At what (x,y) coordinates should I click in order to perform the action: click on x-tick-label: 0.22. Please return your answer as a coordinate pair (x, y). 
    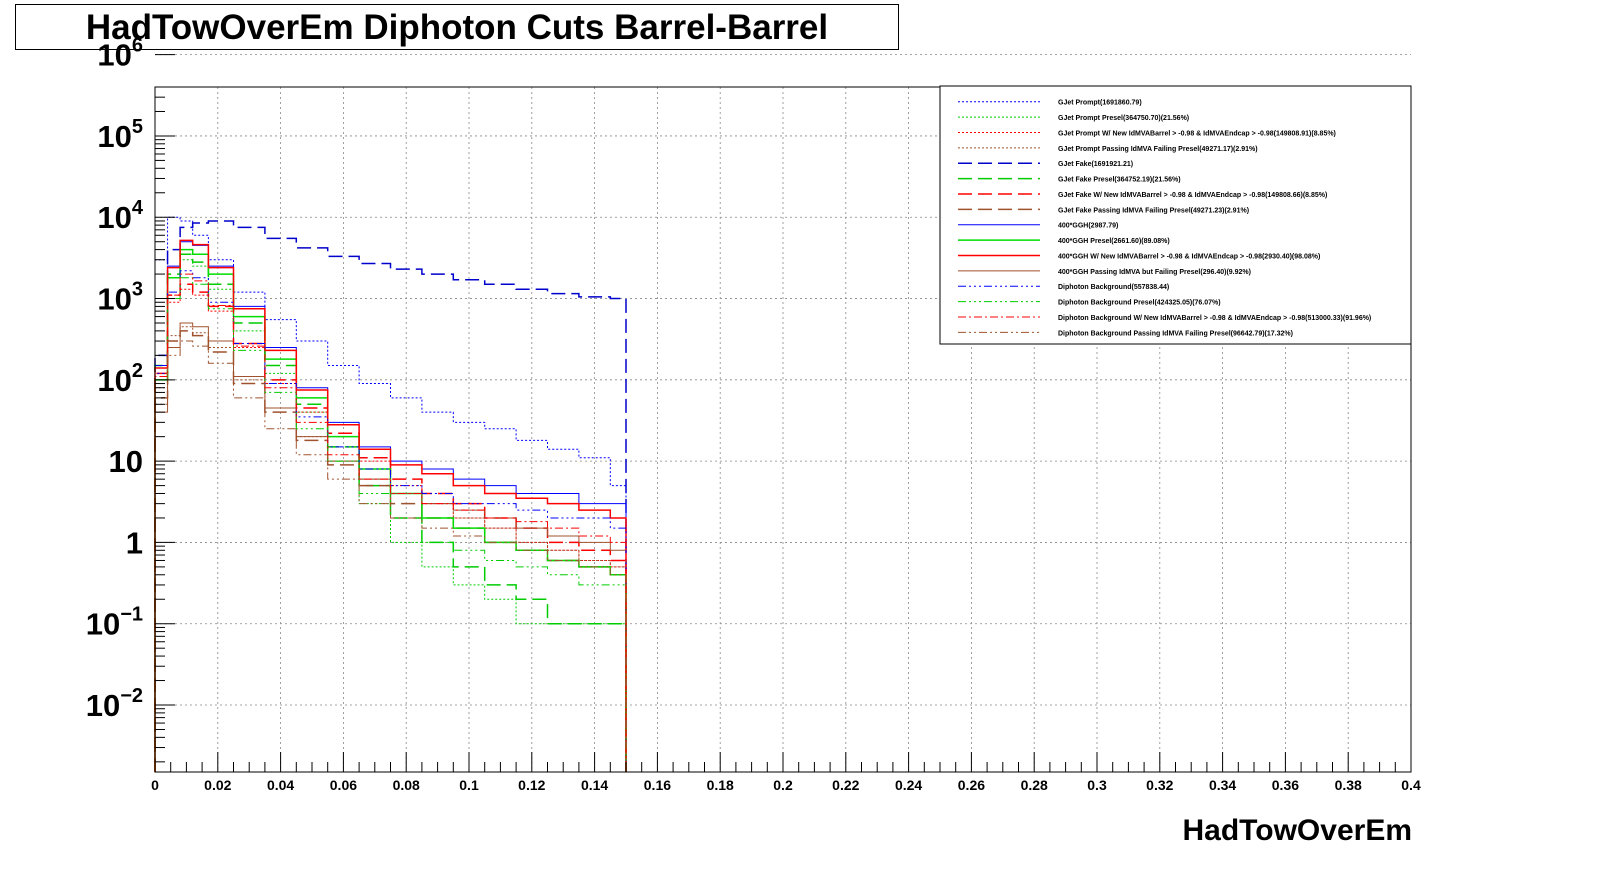
    Looking at the image, I should click on (845, 785).